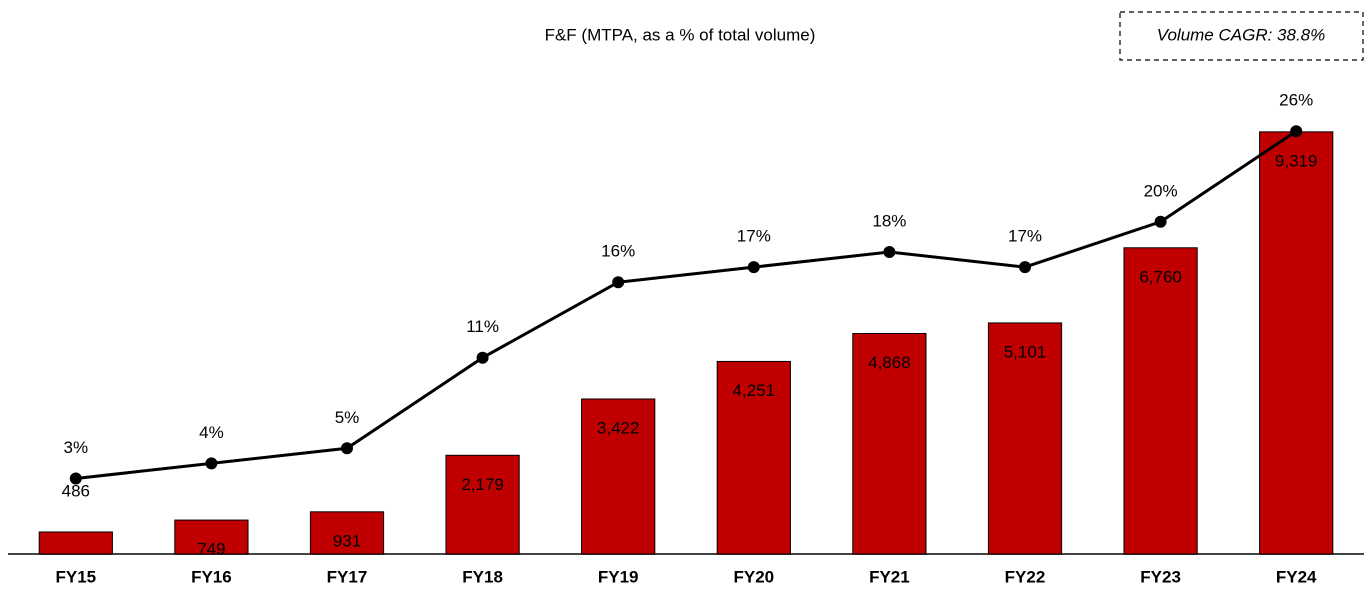  Describe the element at coordinates (754, 390) in the screenshot. I see `bar-value-label: 4,251` at that location.